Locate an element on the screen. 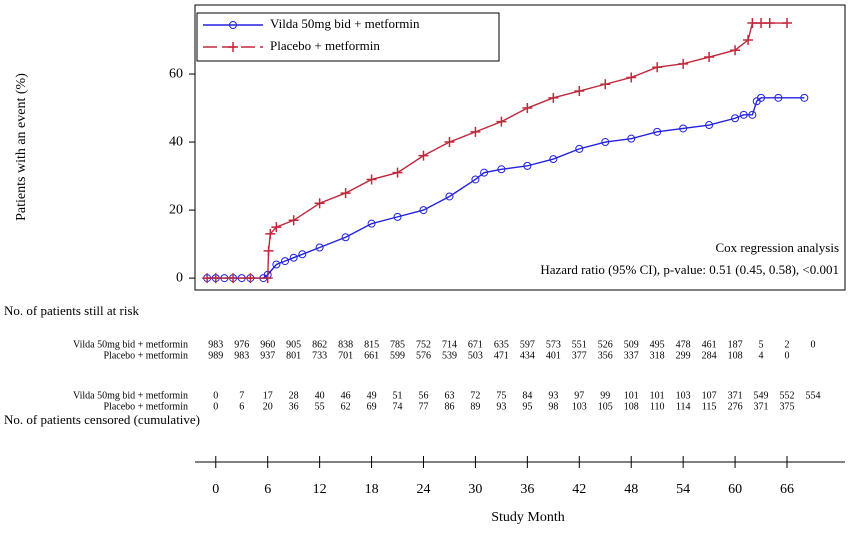 This screenshot has width=863, height=534. table-cell: 635 is located at coordinates (501, 344).